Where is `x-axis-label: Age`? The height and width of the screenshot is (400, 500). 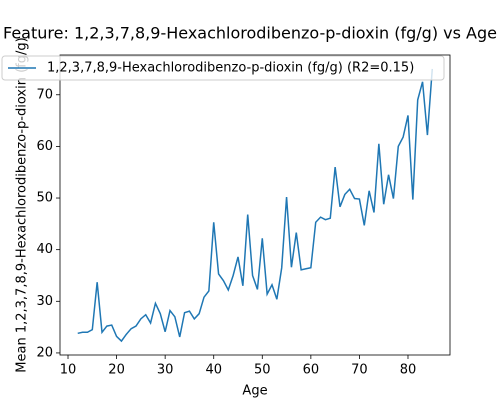 x-axis-label: Age is located at coordinates (254, 391).